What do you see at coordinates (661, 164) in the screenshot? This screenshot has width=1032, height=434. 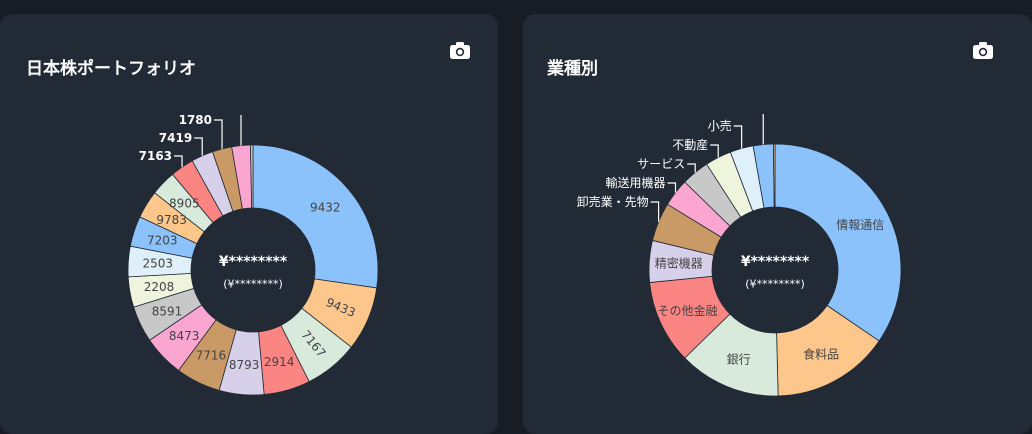 I see `slice-outer-label: サービス` at bounding box center [661, 164].